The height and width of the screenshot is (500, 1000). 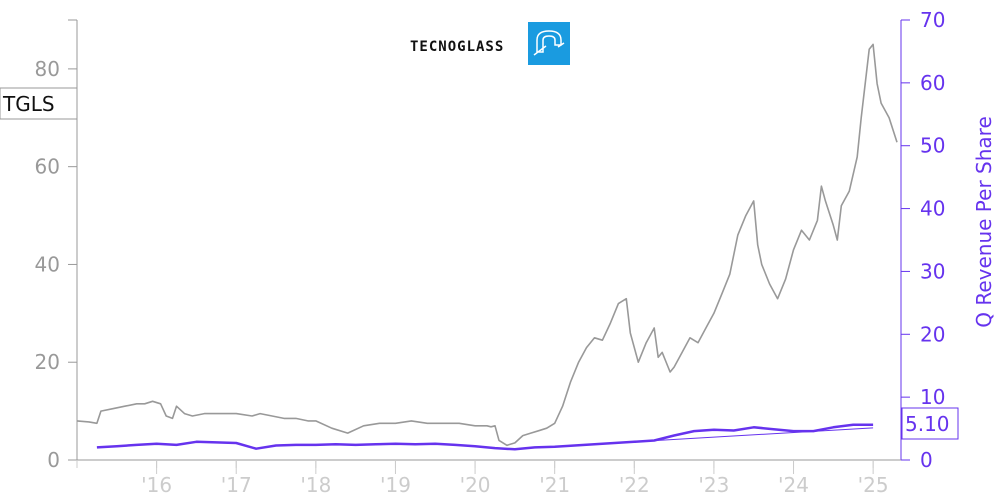 I want to click on x-axis-tick-label: '25, so click(x=873, y=485).